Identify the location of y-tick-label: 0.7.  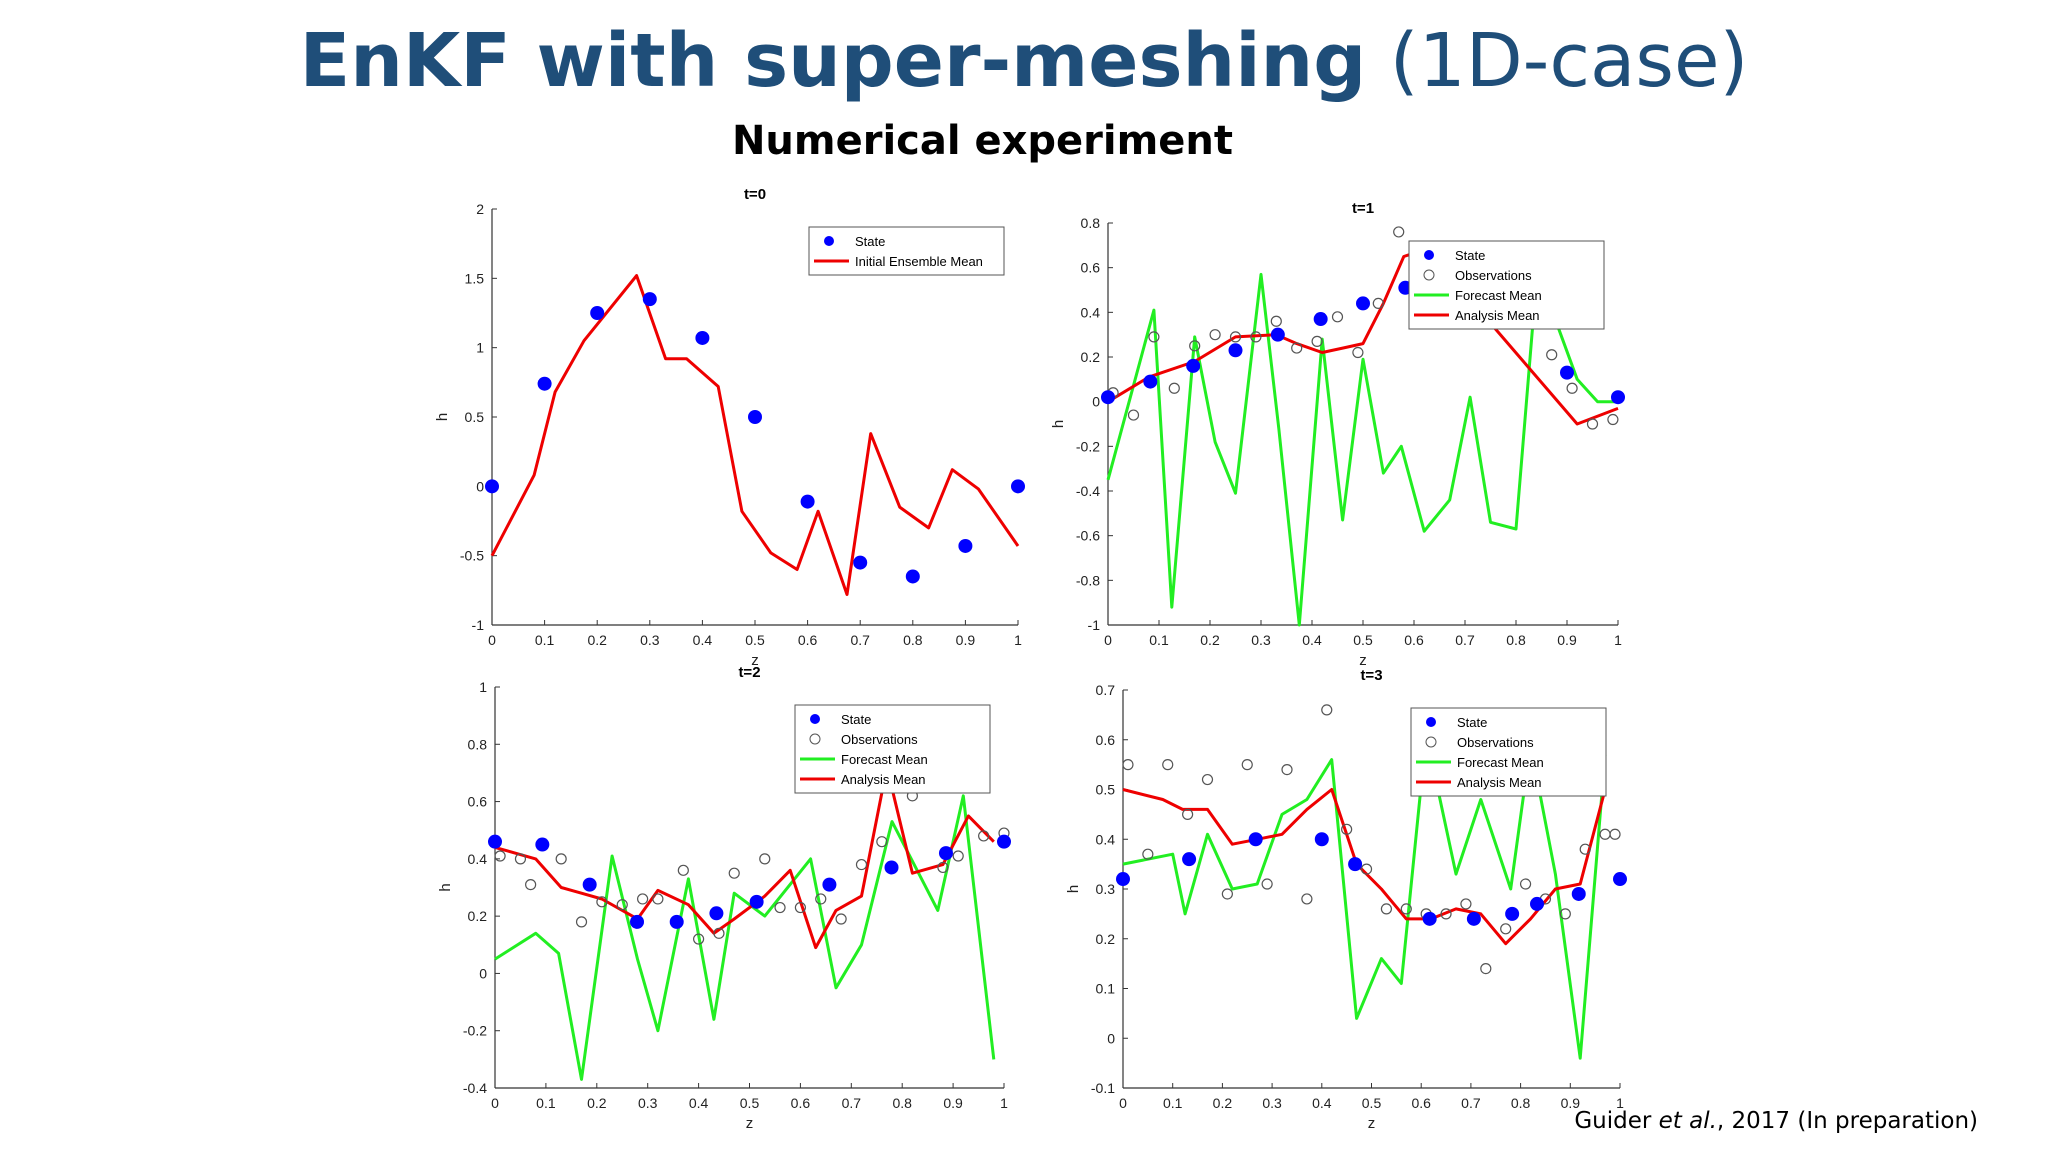
(1106, 690).